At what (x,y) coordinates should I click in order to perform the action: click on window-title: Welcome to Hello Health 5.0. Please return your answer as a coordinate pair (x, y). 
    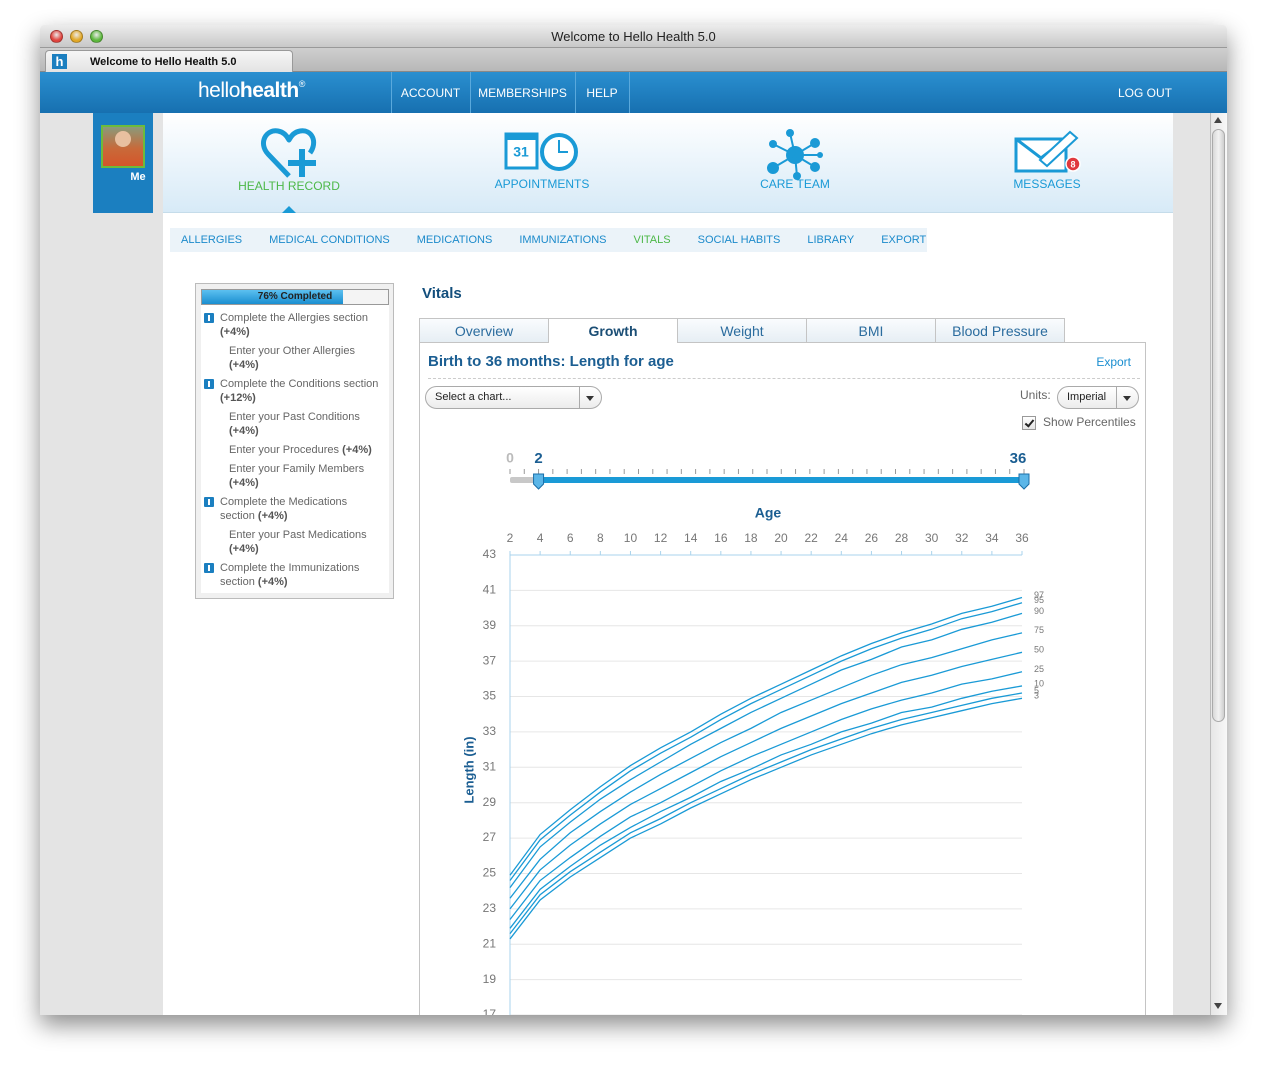
    Looking at the image, I should click on (633, 36).